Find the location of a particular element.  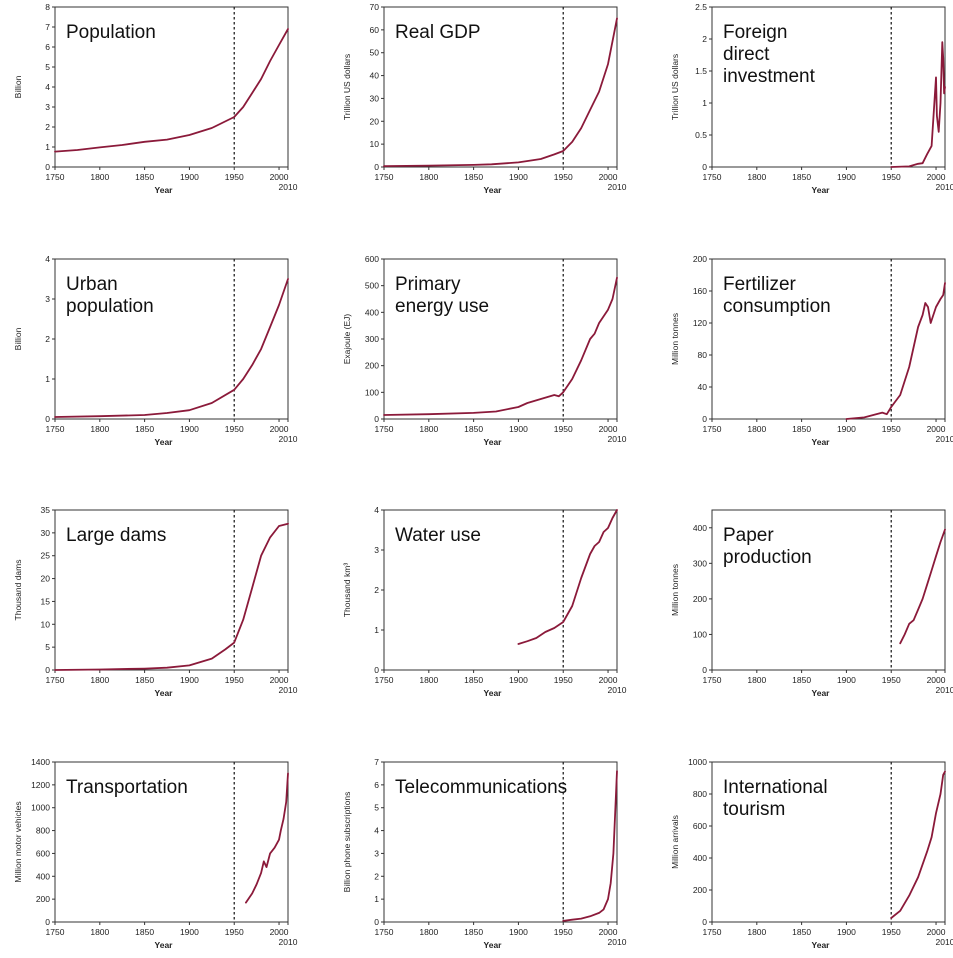

panel-title-line: investment is located at coordinates (769, 76).